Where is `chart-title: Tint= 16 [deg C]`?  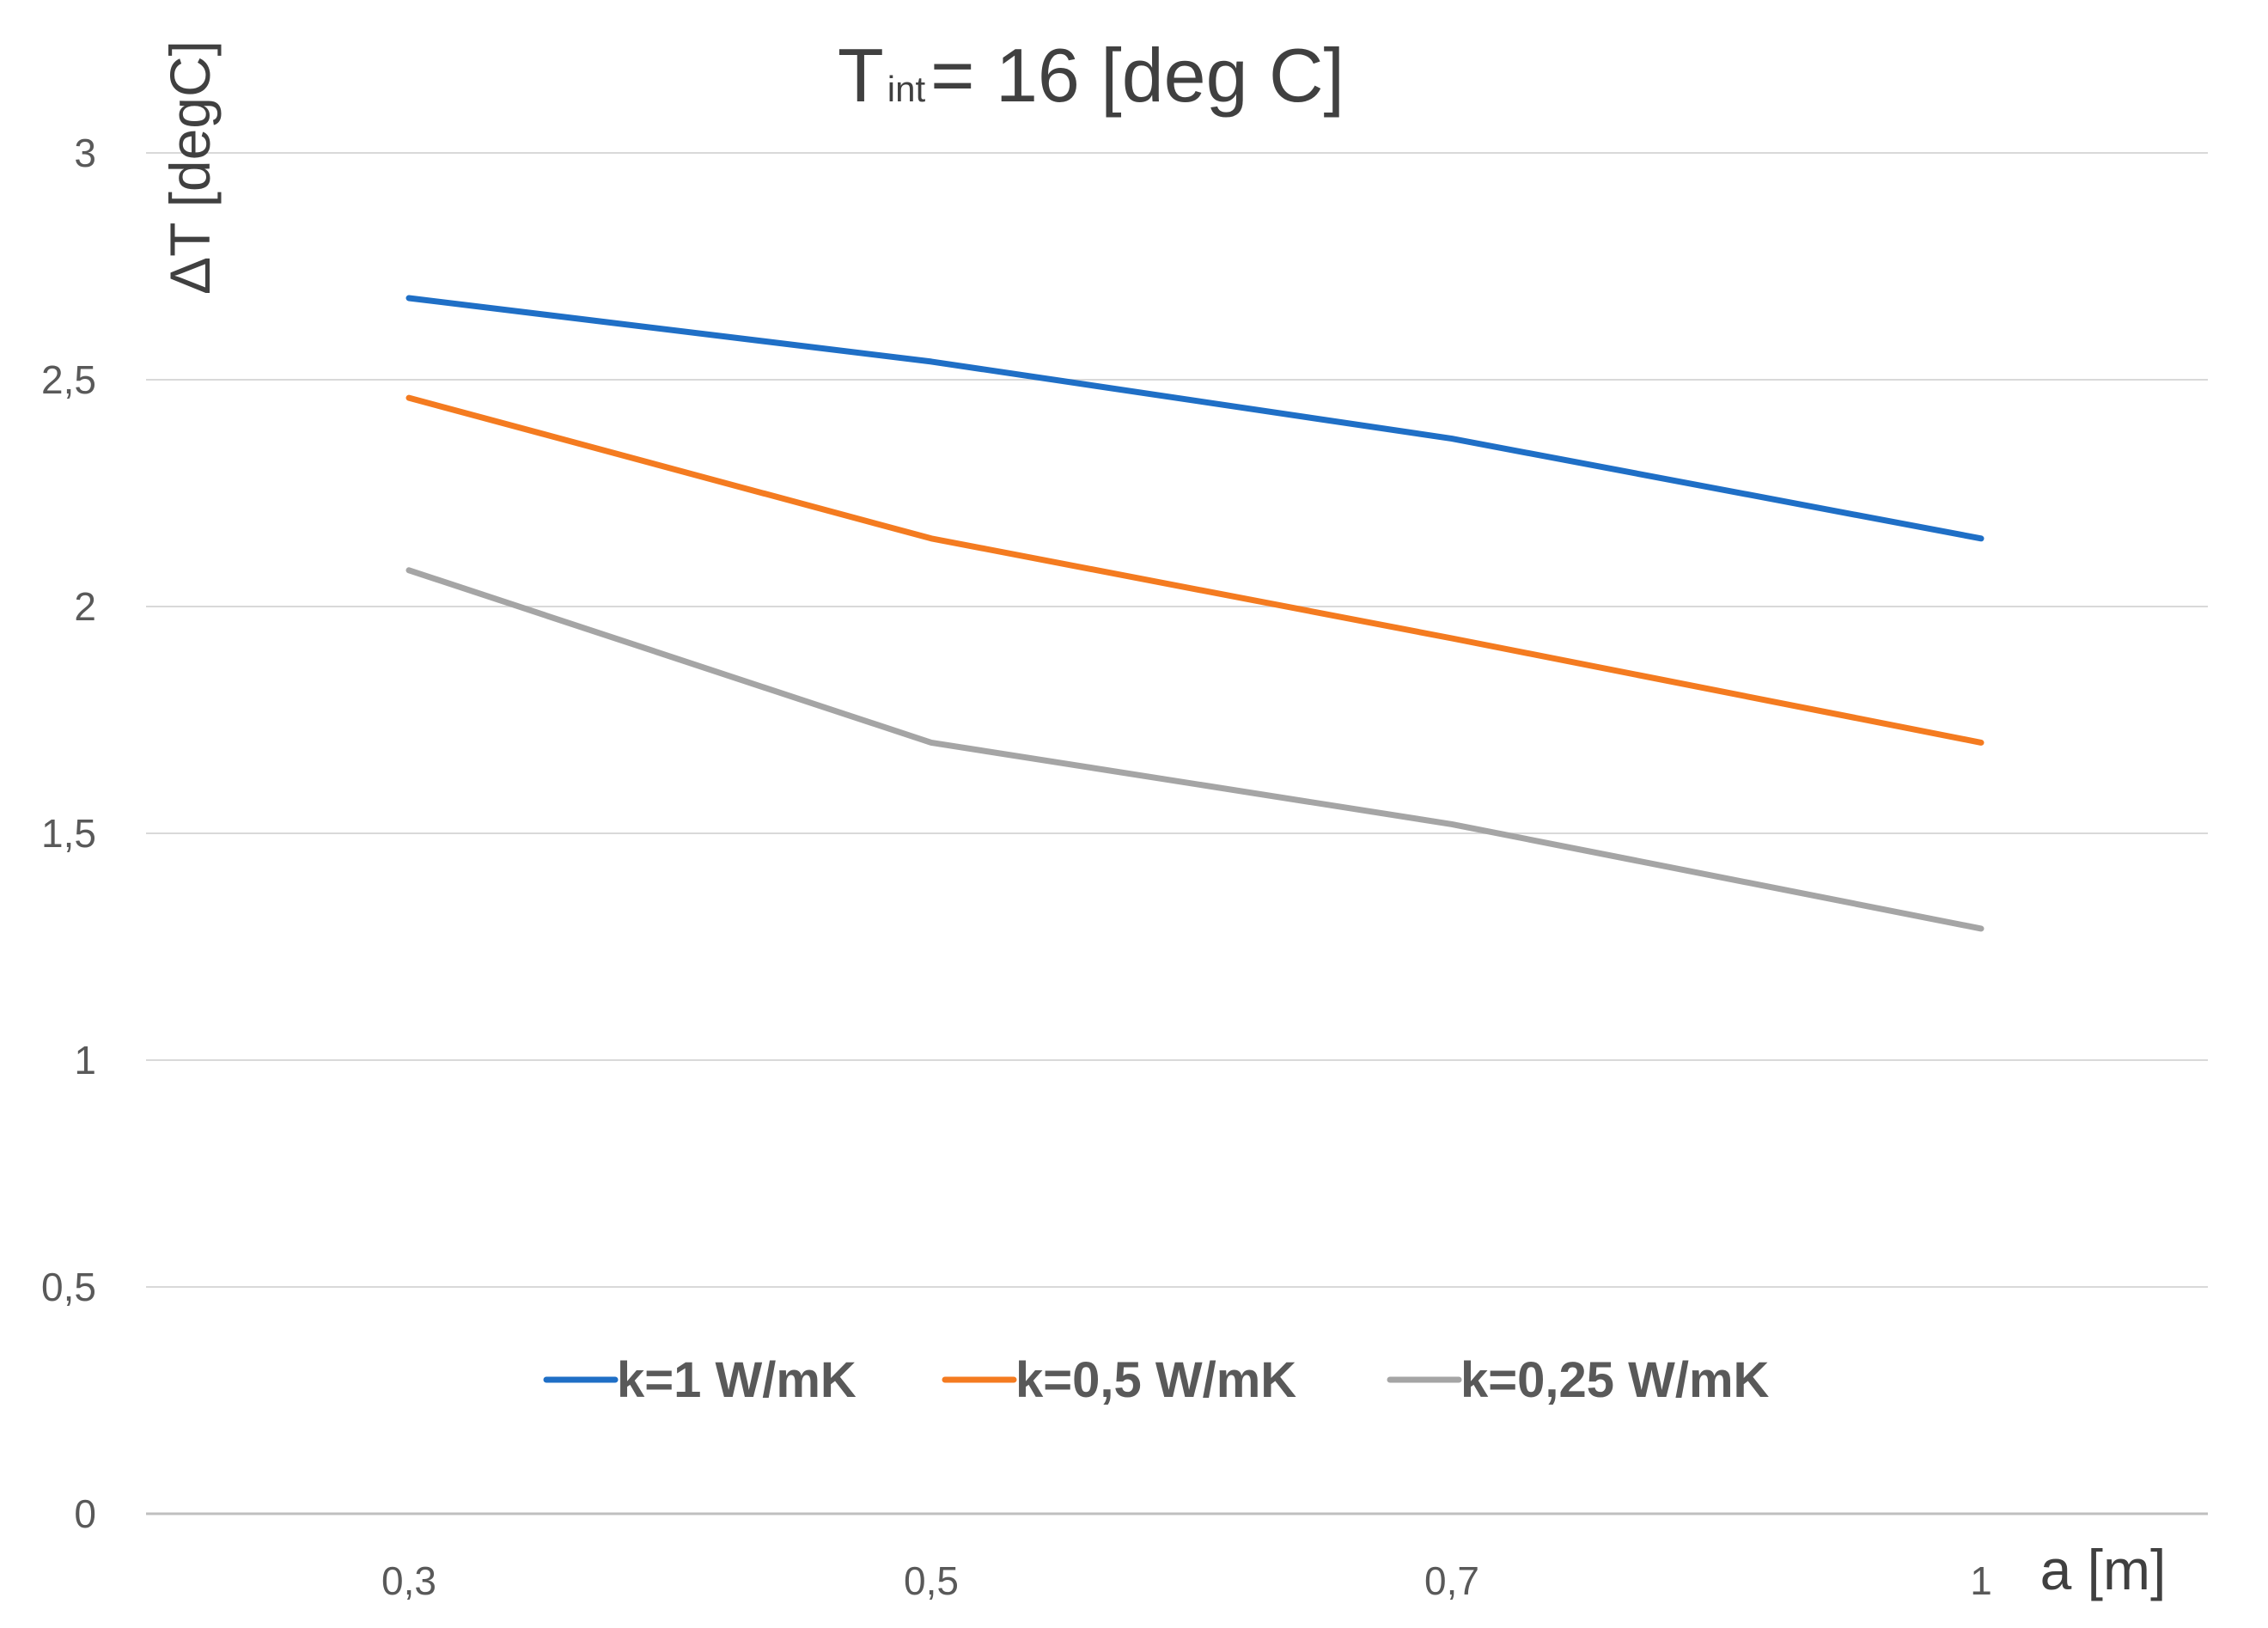 chart-title: Tint= 16 [deg C] is located at coordinates (1091, 75).